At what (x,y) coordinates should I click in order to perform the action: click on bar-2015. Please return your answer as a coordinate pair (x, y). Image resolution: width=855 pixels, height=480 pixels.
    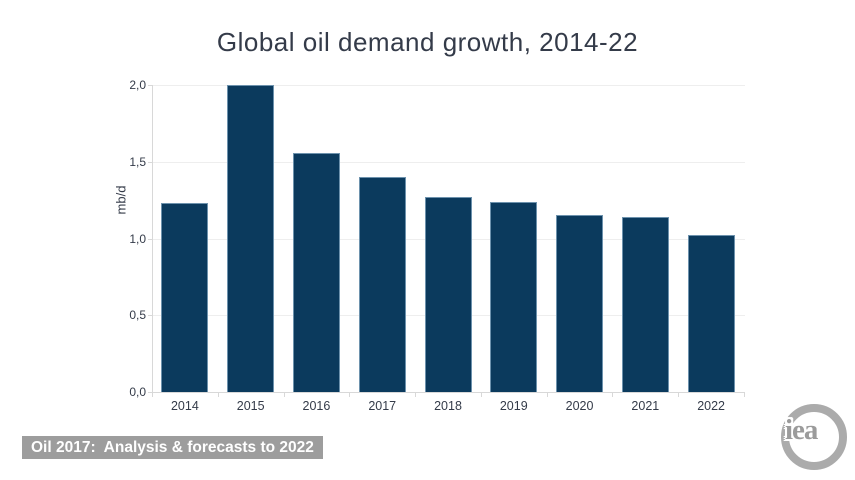
    Looking at the image, I should click on (251, 238).